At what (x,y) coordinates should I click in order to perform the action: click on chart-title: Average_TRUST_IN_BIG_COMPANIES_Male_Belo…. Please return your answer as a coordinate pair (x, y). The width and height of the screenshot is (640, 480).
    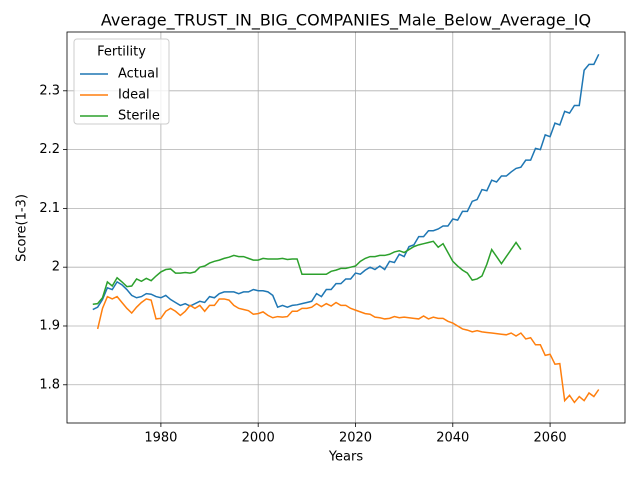
    Looking at the image, I should click on (346, 21).